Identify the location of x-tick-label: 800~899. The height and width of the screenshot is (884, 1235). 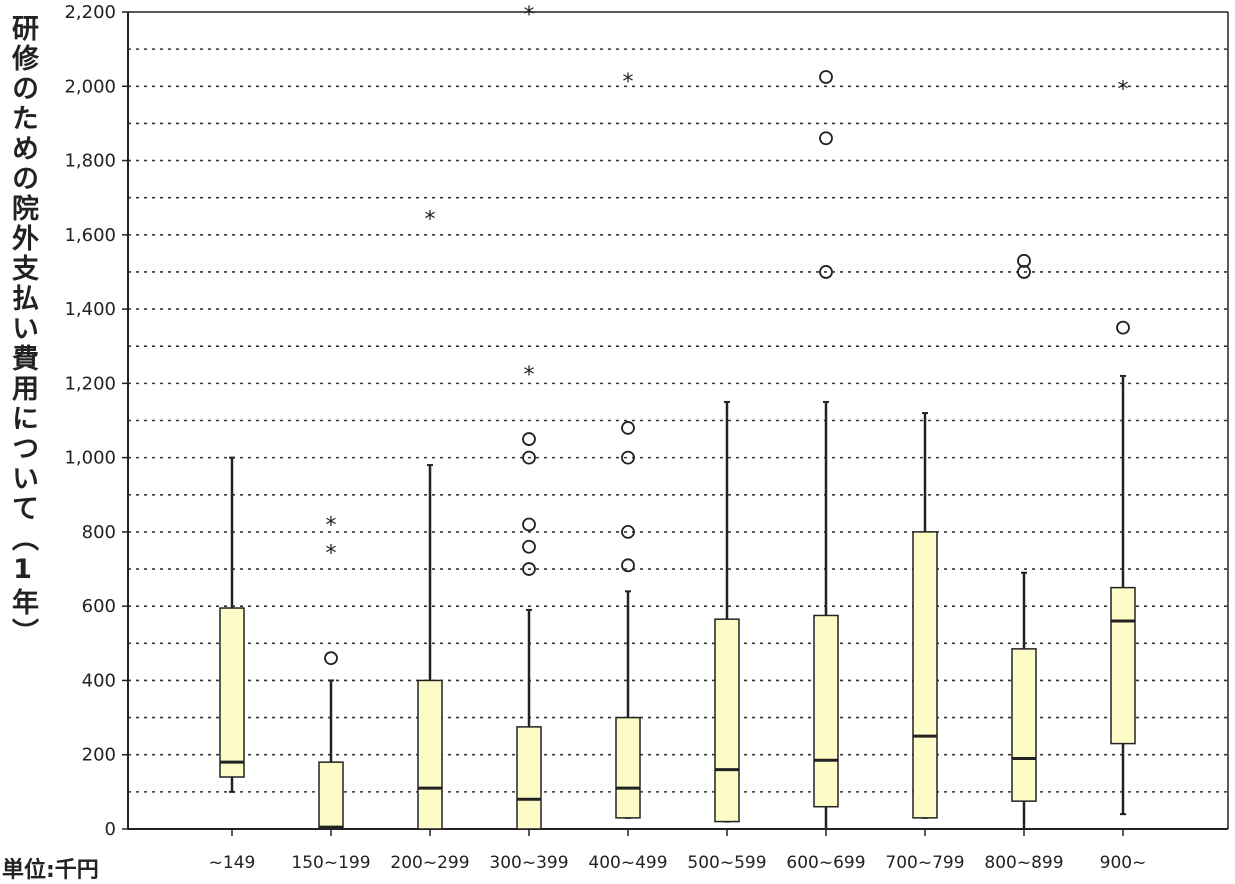
(1023, 863).